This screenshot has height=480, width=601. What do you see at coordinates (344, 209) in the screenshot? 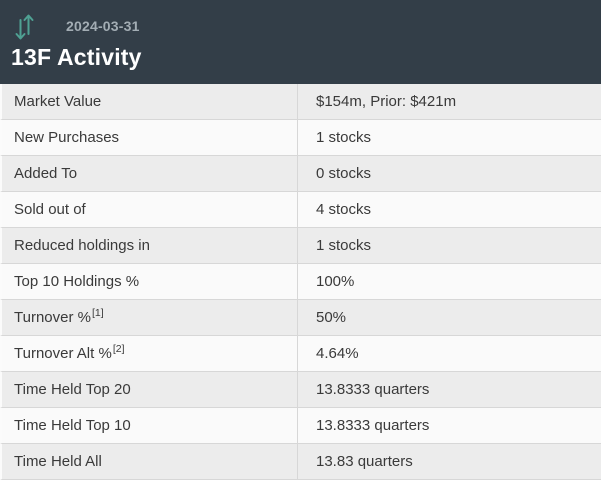
I see `row-value: 4 stocks` at bounding box center [344, 209].